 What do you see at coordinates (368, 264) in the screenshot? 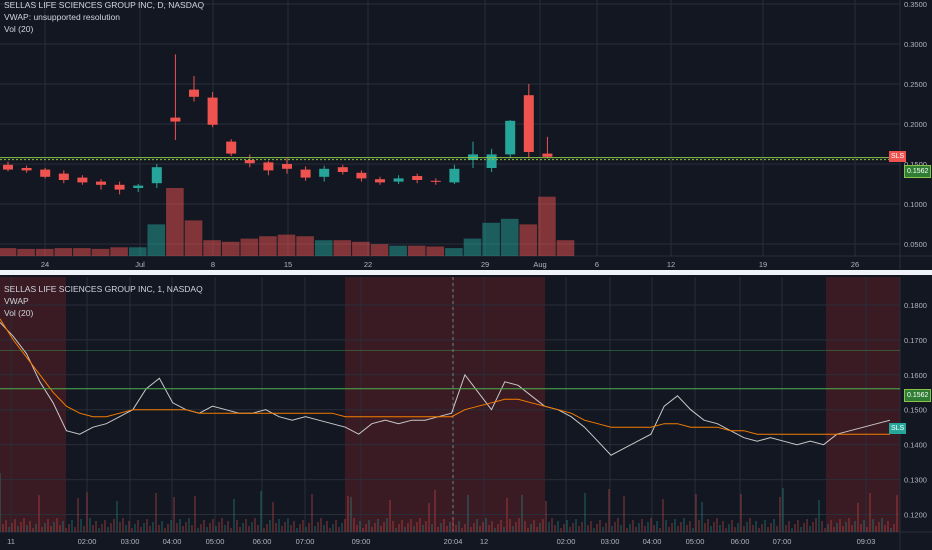
I see `top-x-tick-label: 22` at bounding box center [368, 264].